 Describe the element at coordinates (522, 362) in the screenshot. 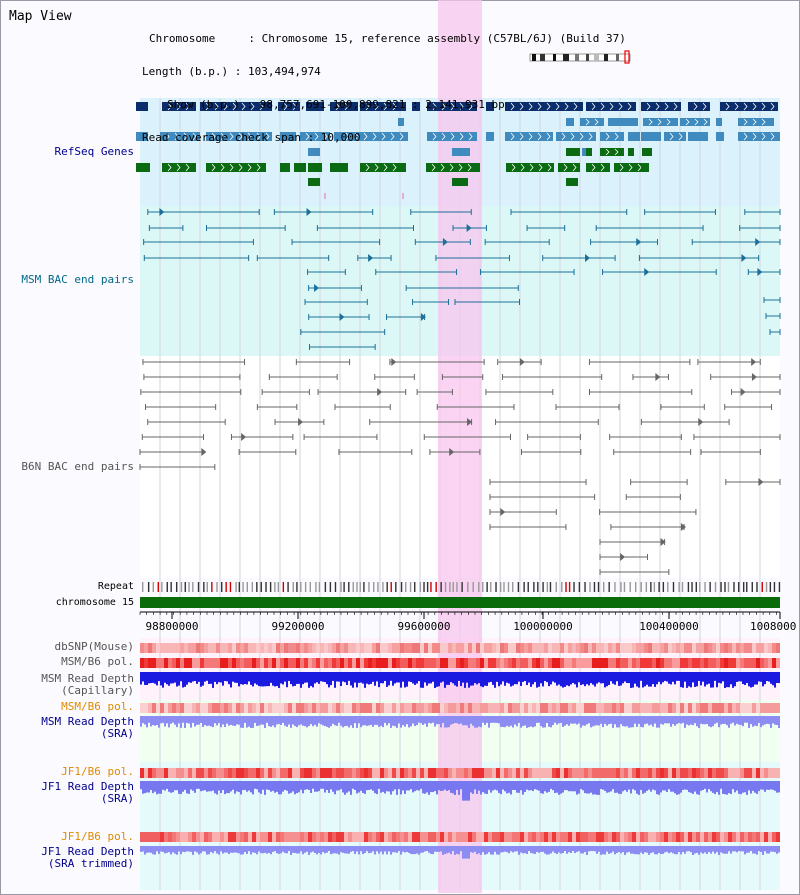

I see `b6n-bac-pair-arrow` at that location.